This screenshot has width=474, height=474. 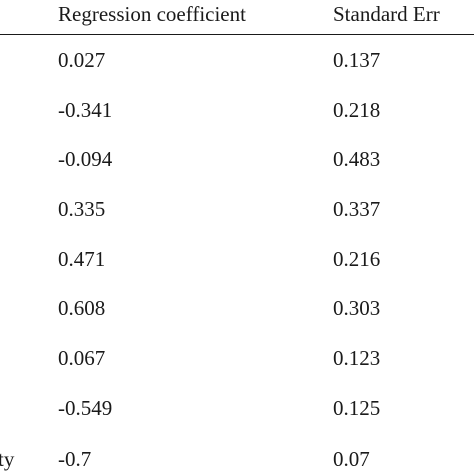 I want to click on coefficient-cell: 0.067, so click(x=82, y=358).